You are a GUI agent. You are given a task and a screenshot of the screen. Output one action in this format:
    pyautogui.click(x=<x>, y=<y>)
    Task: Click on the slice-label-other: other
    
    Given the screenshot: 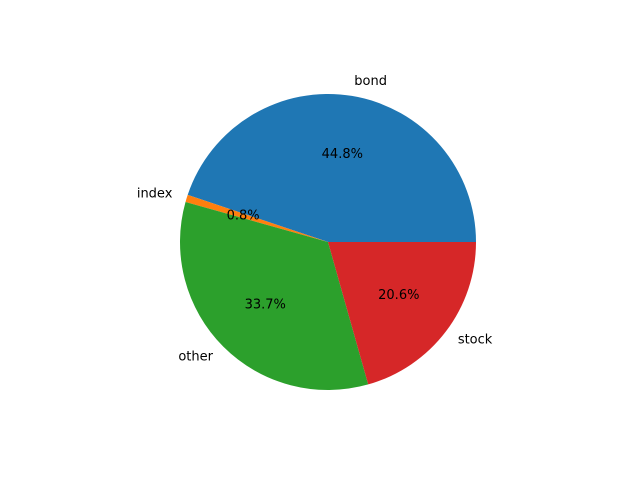 What is the action you would take?
    pyautogui.click(x=195, y=357)
    